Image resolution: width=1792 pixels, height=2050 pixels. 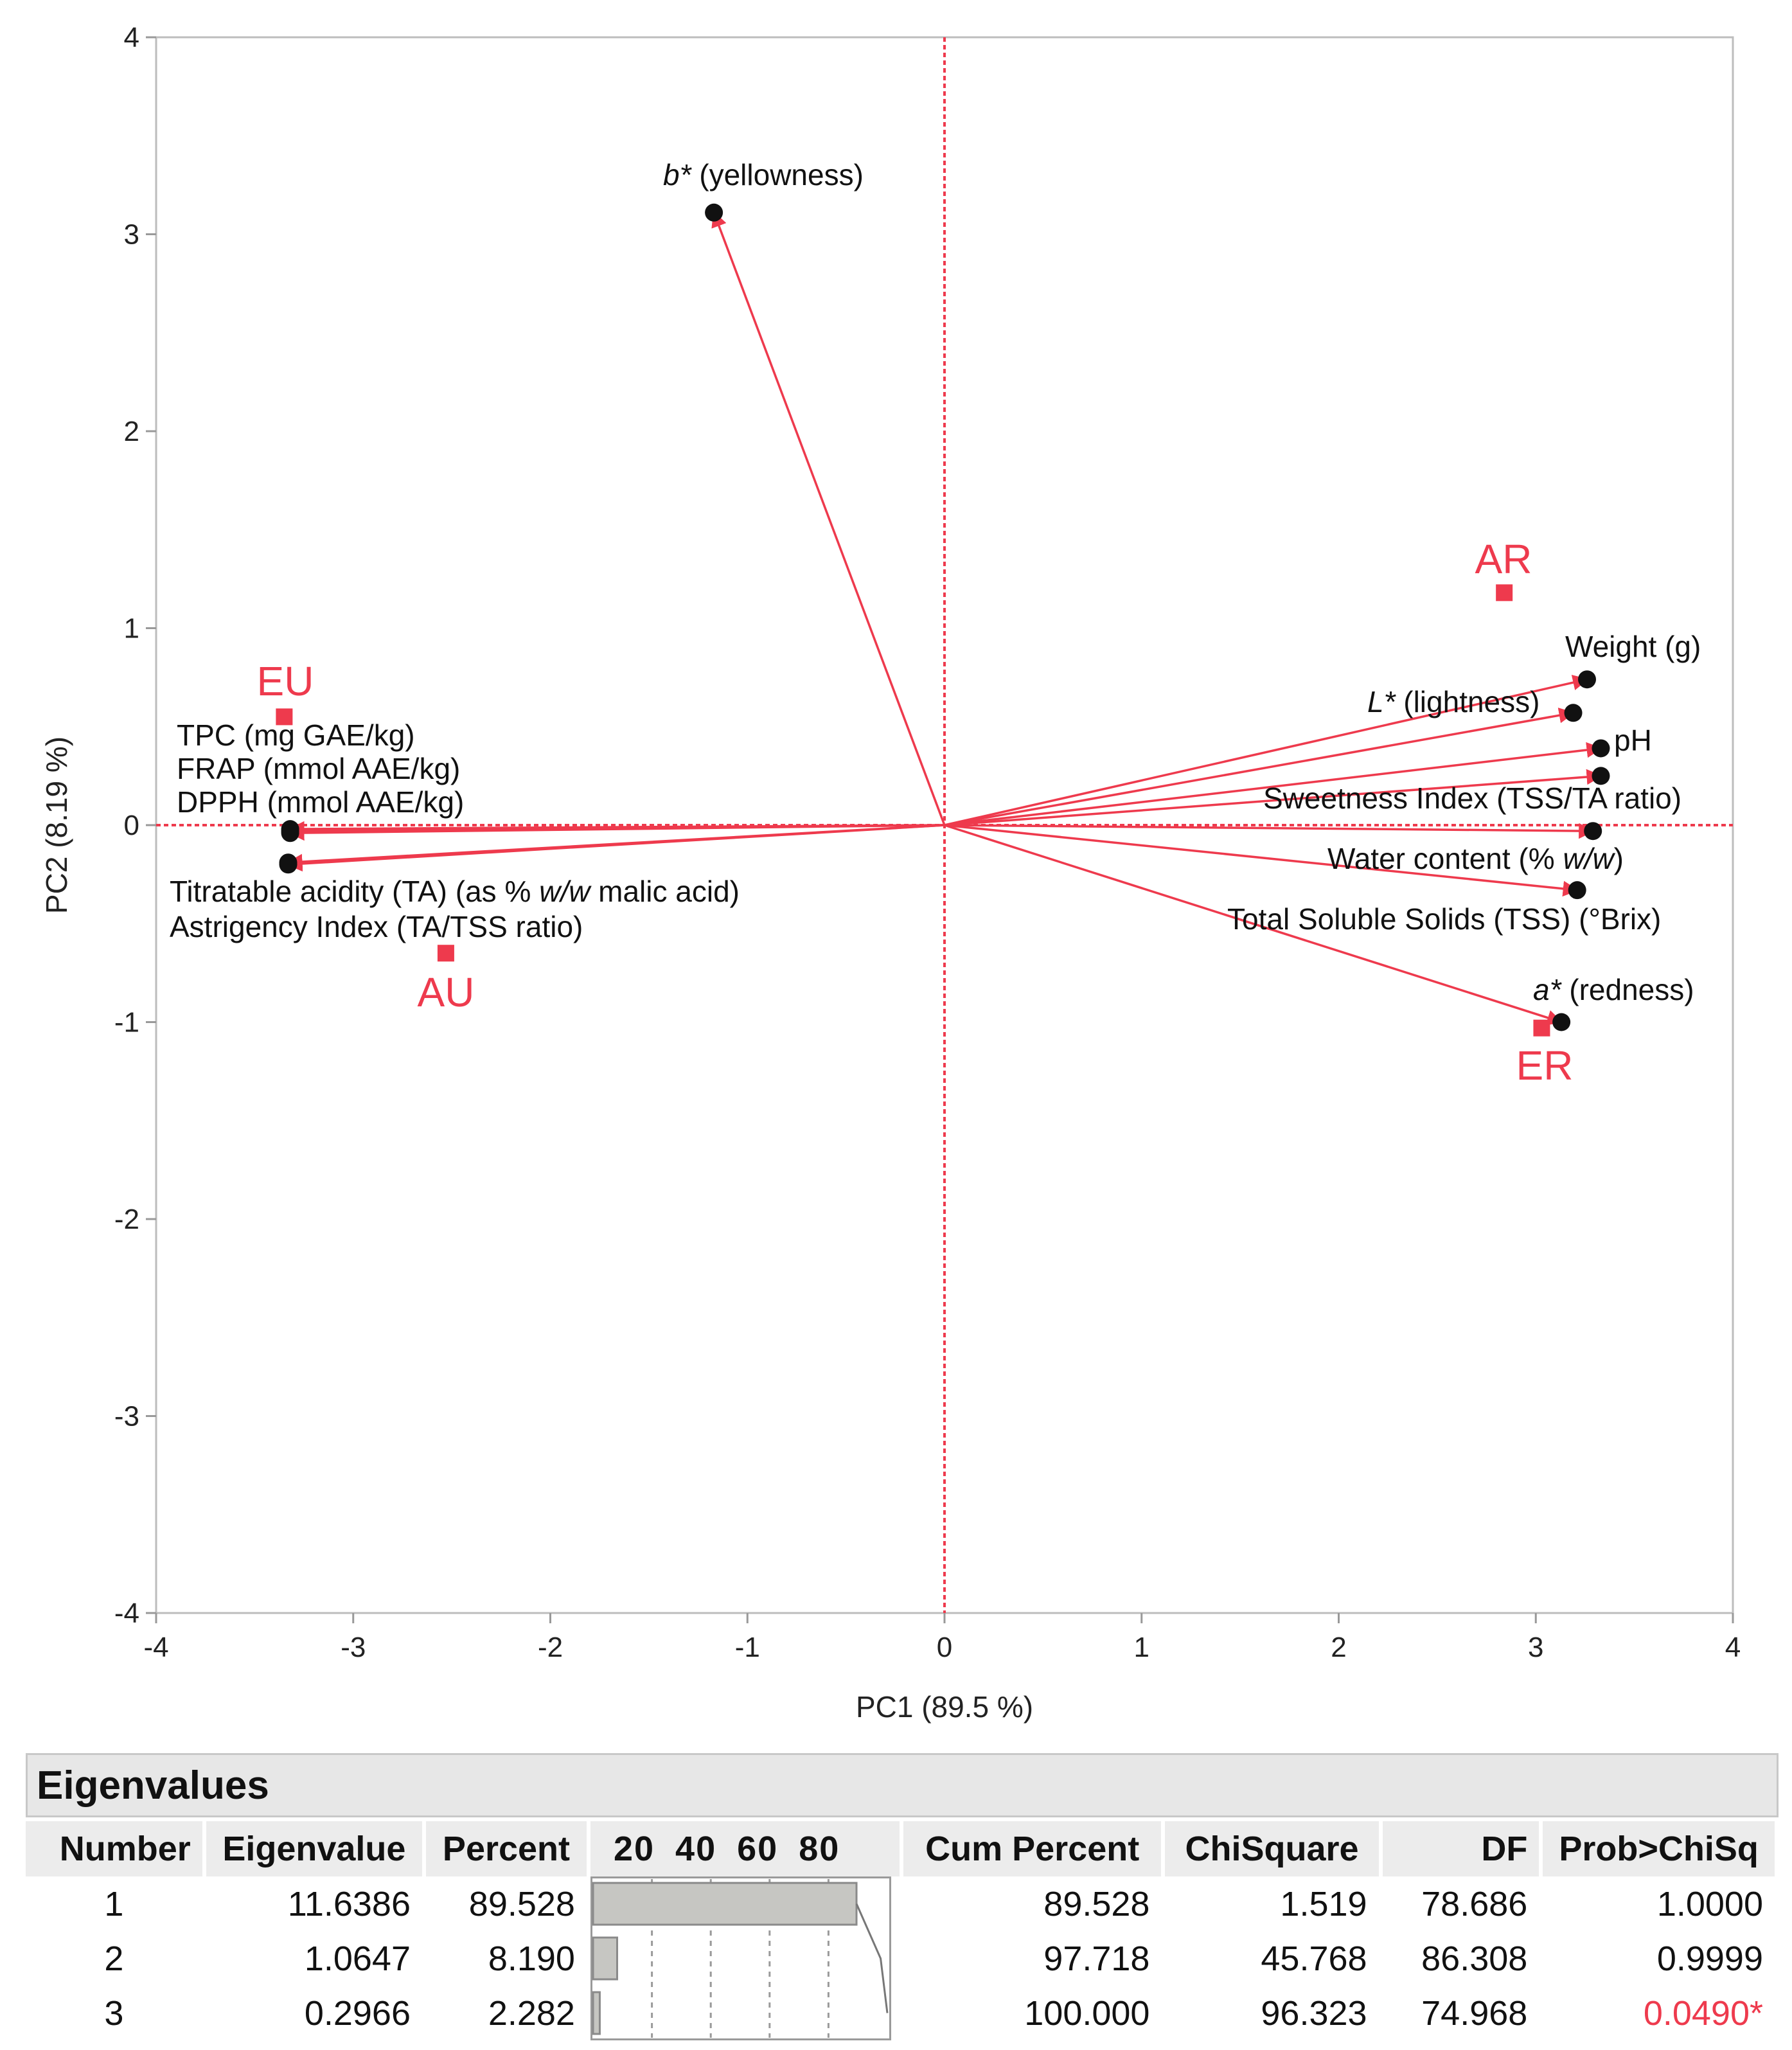 I want to click on x-tick-label: 2, so click(x=1338, y=1648).